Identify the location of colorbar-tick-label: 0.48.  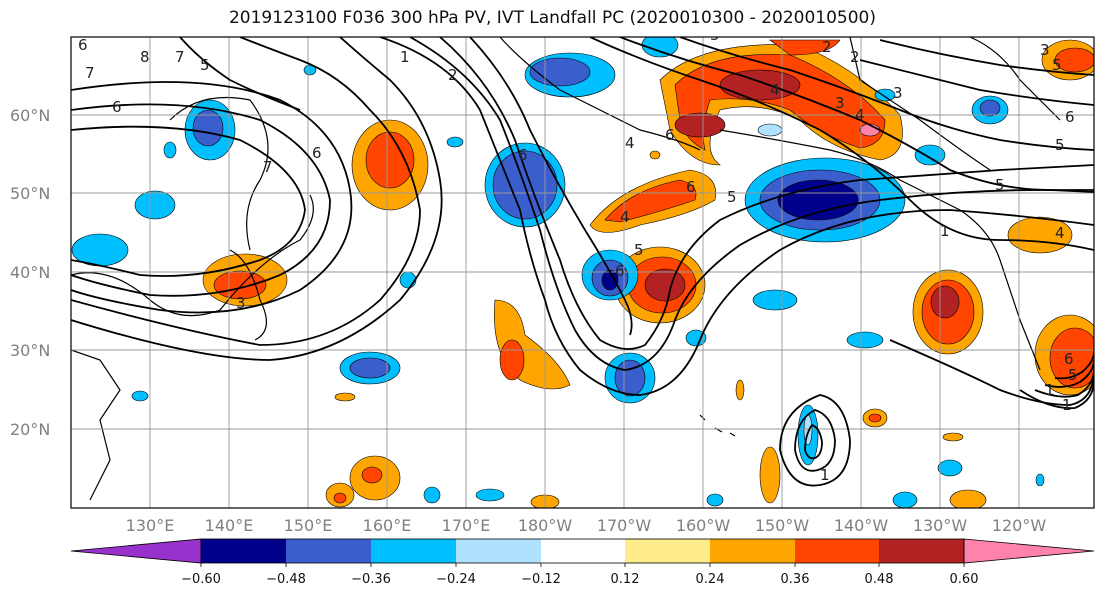
(879, 579).